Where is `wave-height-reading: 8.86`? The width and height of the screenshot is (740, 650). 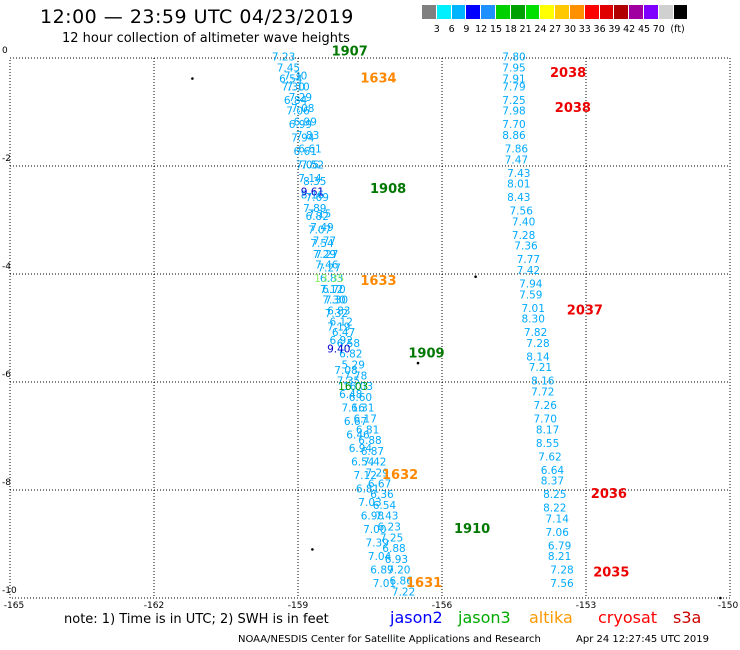 wave-height-reading: 8.86 is located at coordinates (514, 136).